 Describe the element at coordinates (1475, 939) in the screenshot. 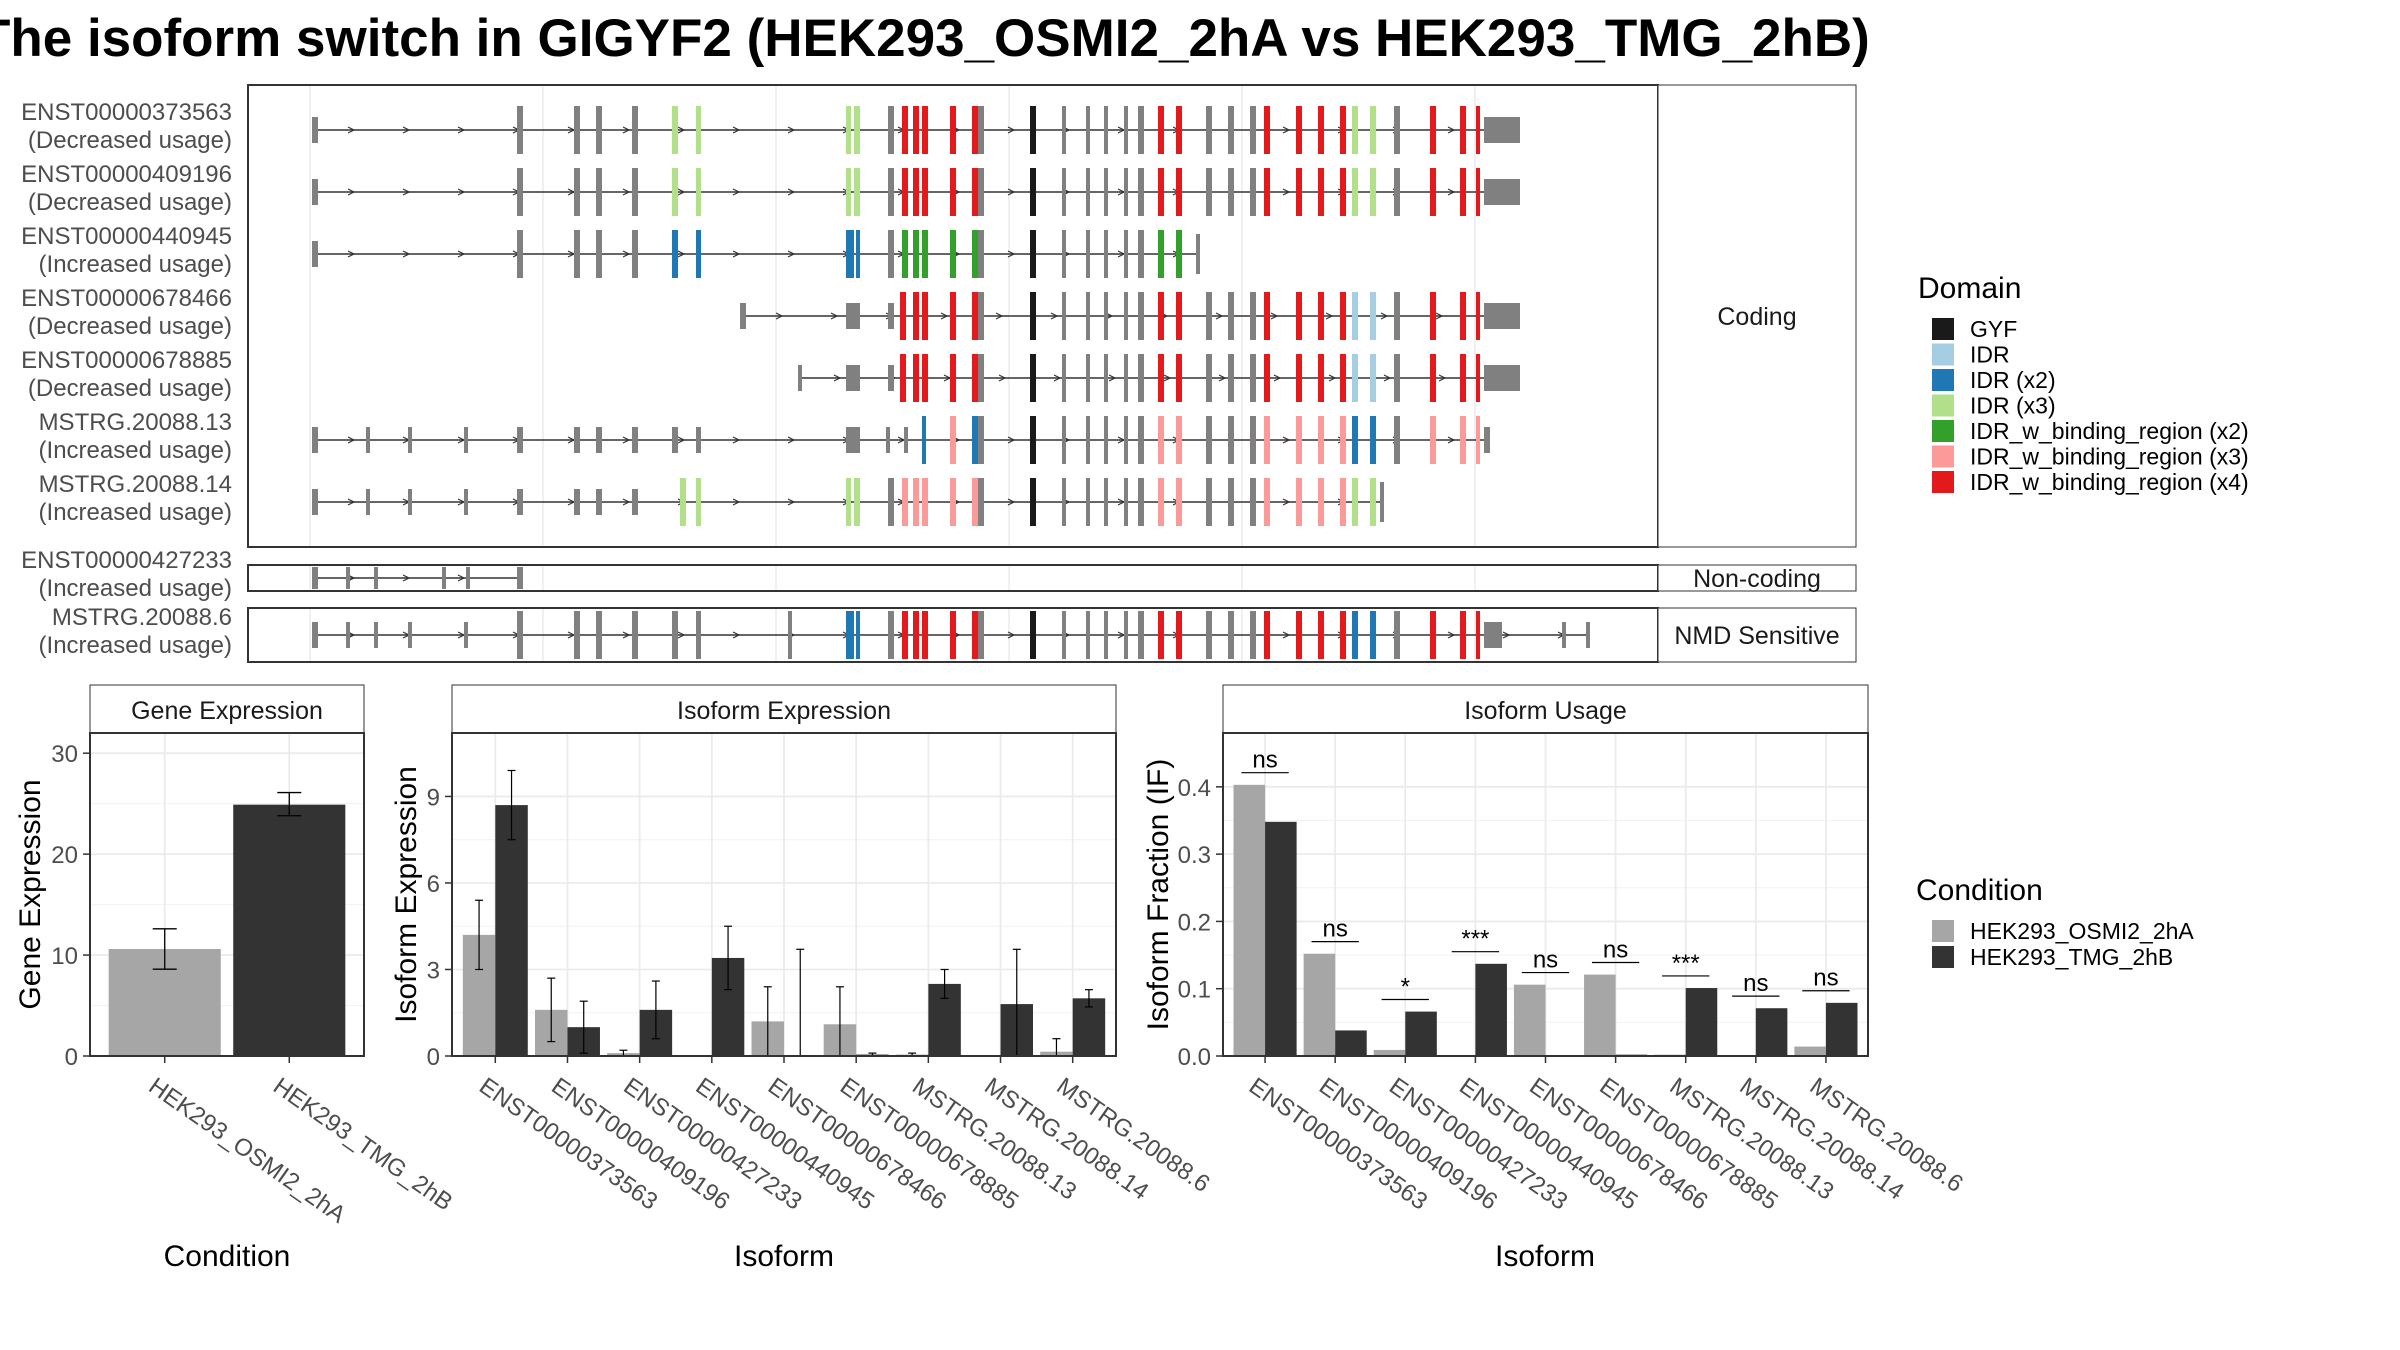

I see `significance-label: ***` at that location.